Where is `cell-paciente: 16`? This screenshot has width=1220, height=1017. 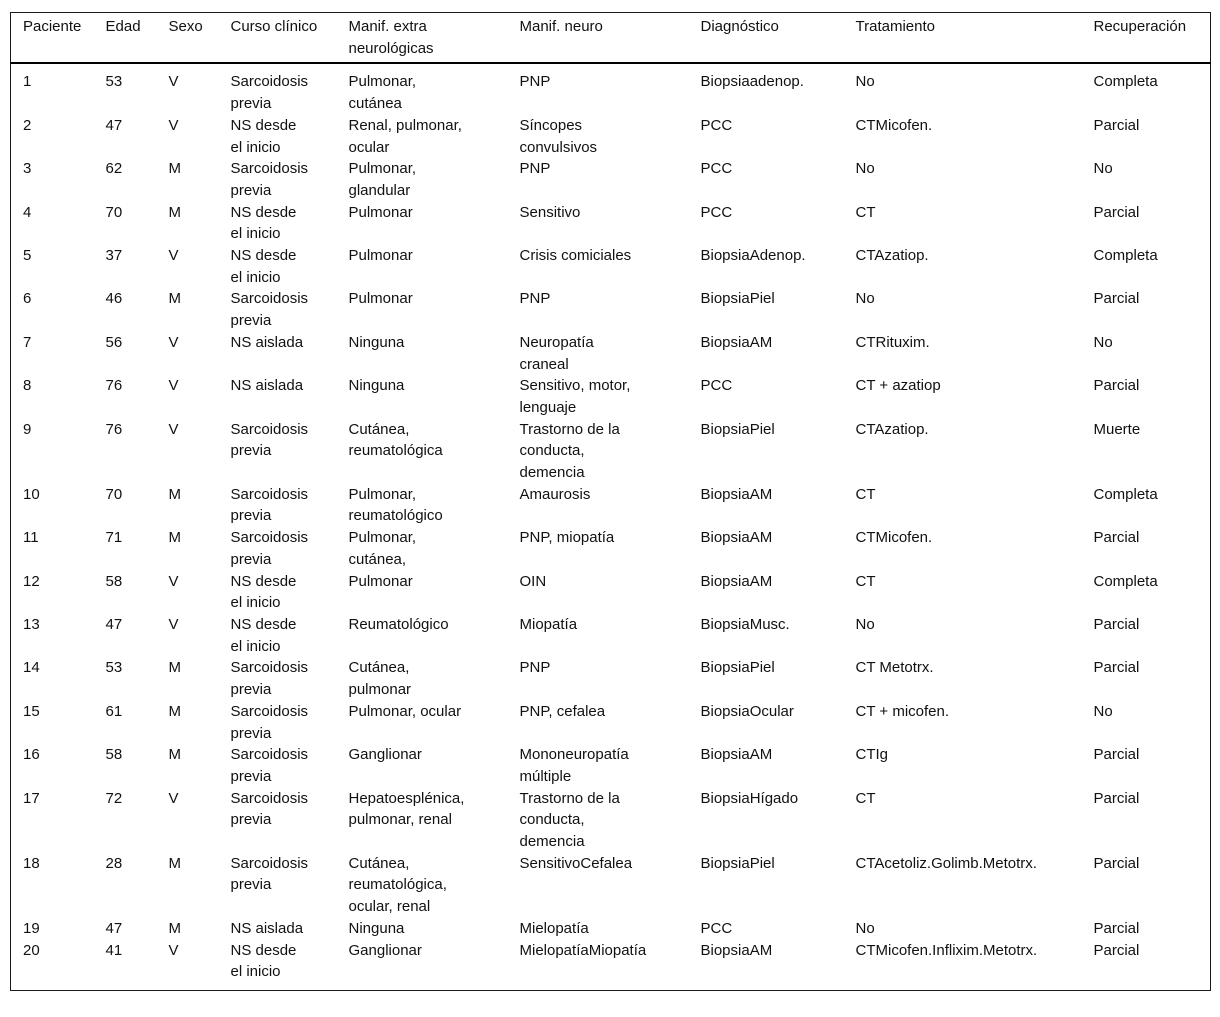 cell-paciente: 16 is located at coordinates (31, 755).